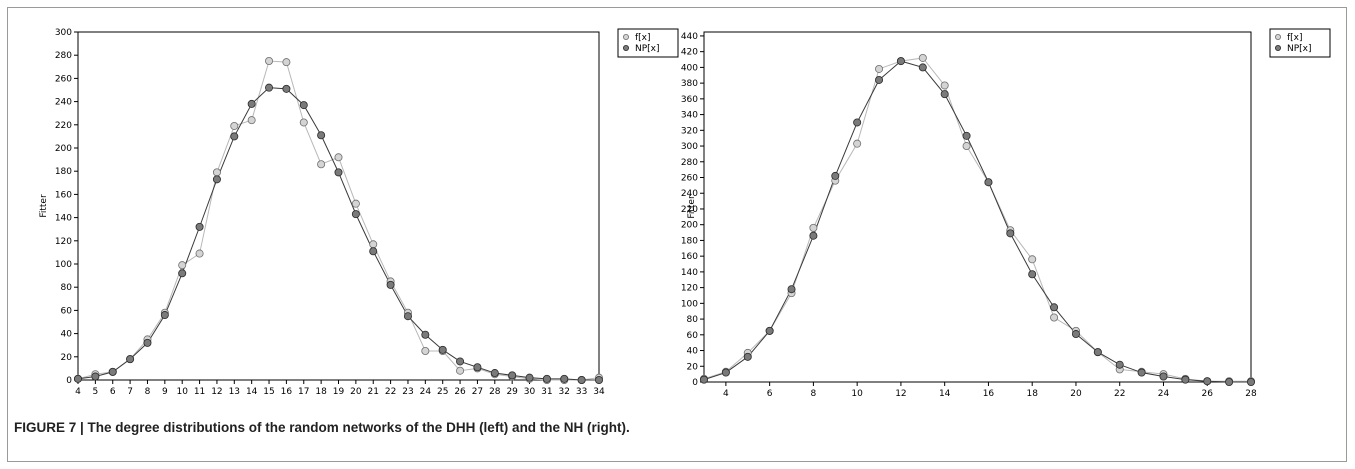 This screenshot has height=469, width=1355. What do you see at coordinates (407, 392) in the screenshot?
I see `x-tick-label: 23` at bounding box center [407, 392].